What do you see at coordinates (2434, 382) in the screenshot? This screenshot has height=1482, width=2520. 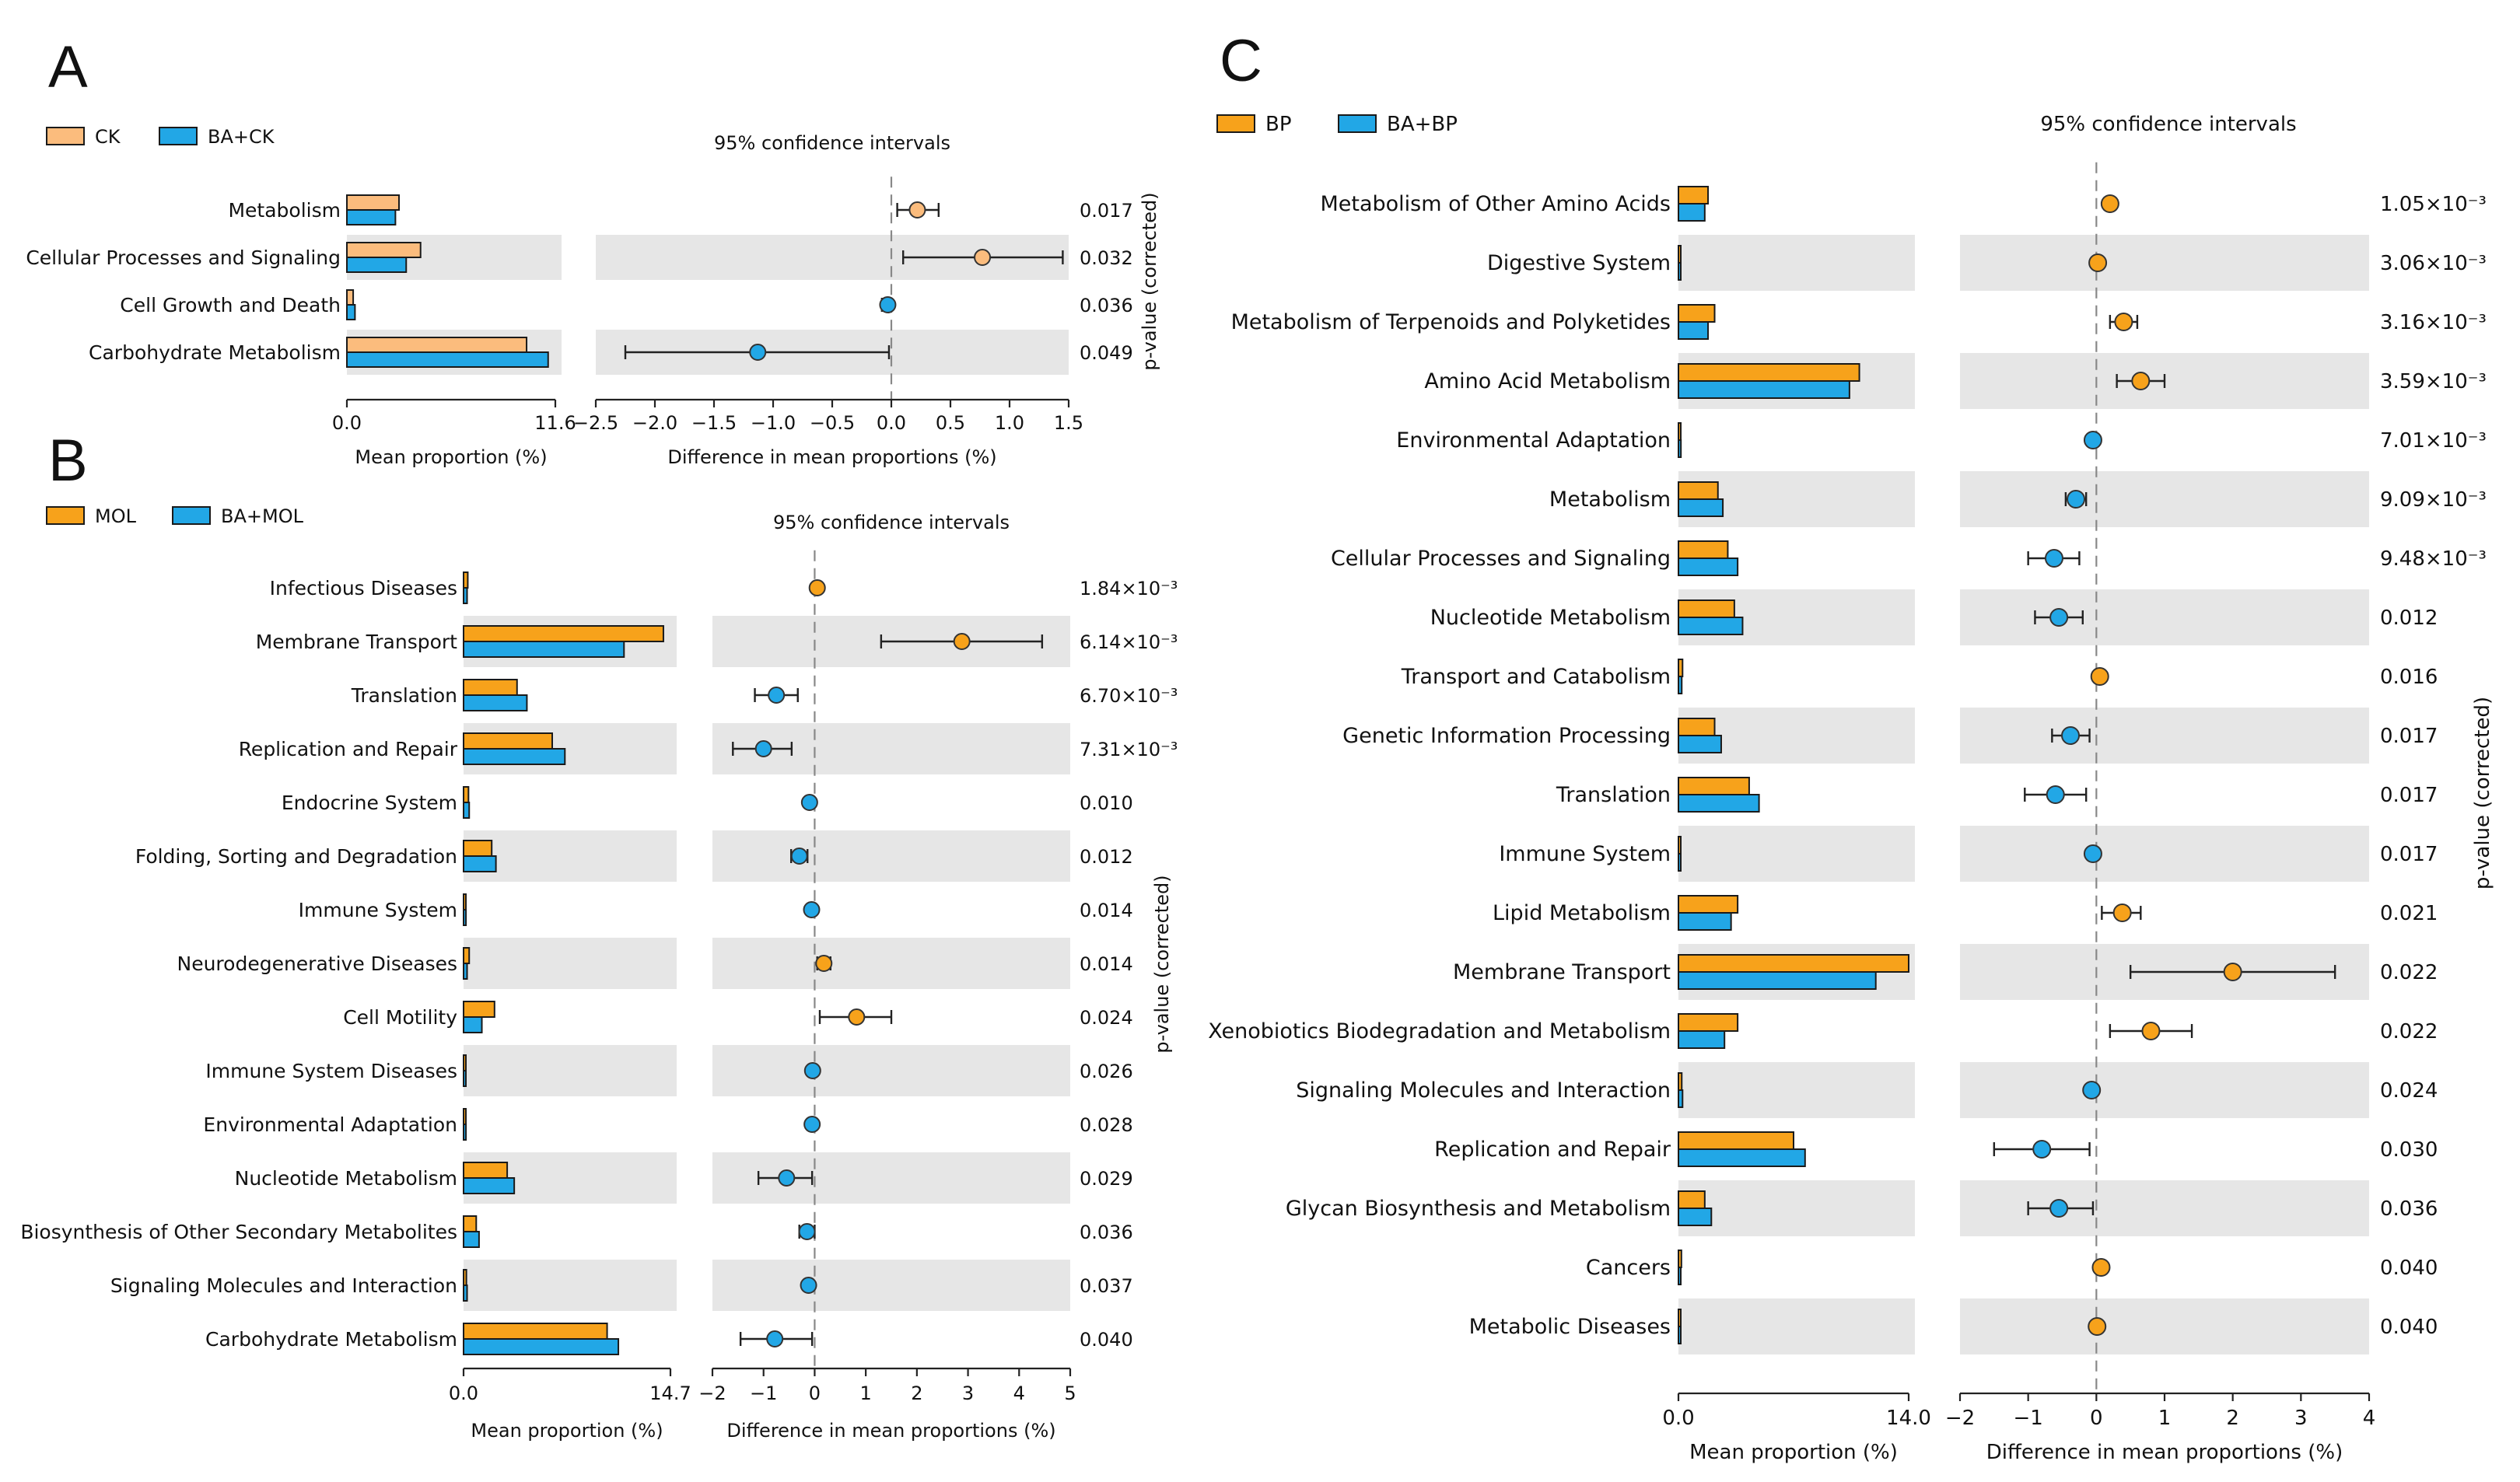 I see `p-value: 3.59×10⁻³` at bounding box center [2434, 382].